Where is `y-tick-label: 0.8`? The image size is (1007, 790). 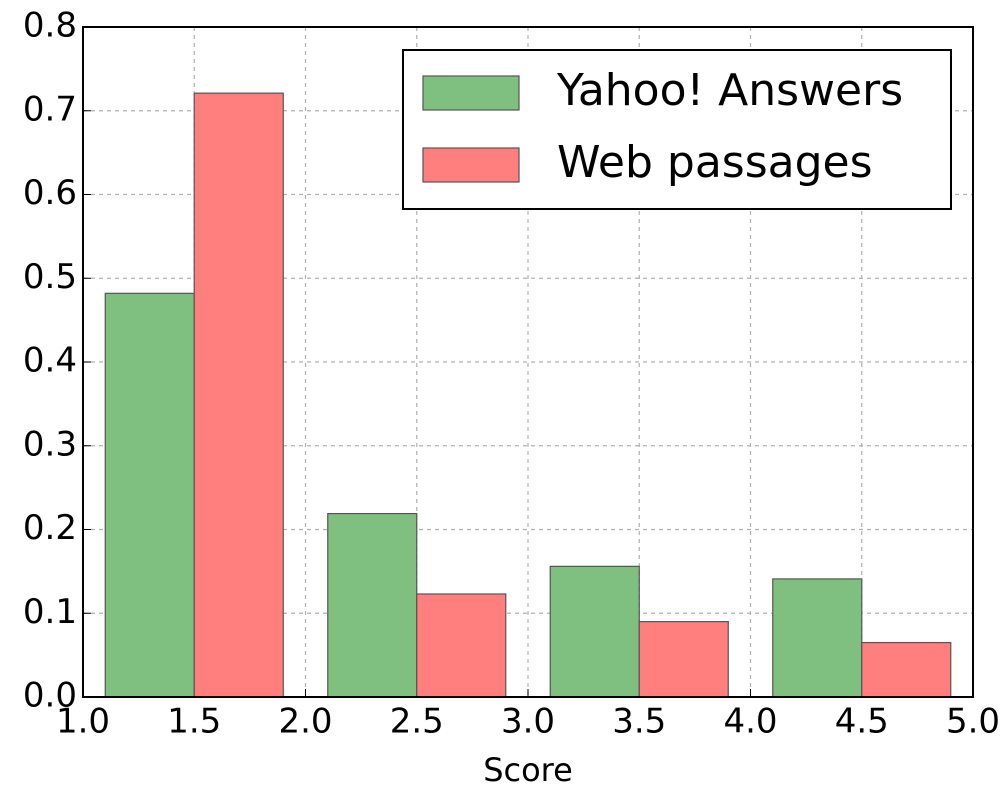
y-tick-label: 0.8 is located at coordinates (50, 26).